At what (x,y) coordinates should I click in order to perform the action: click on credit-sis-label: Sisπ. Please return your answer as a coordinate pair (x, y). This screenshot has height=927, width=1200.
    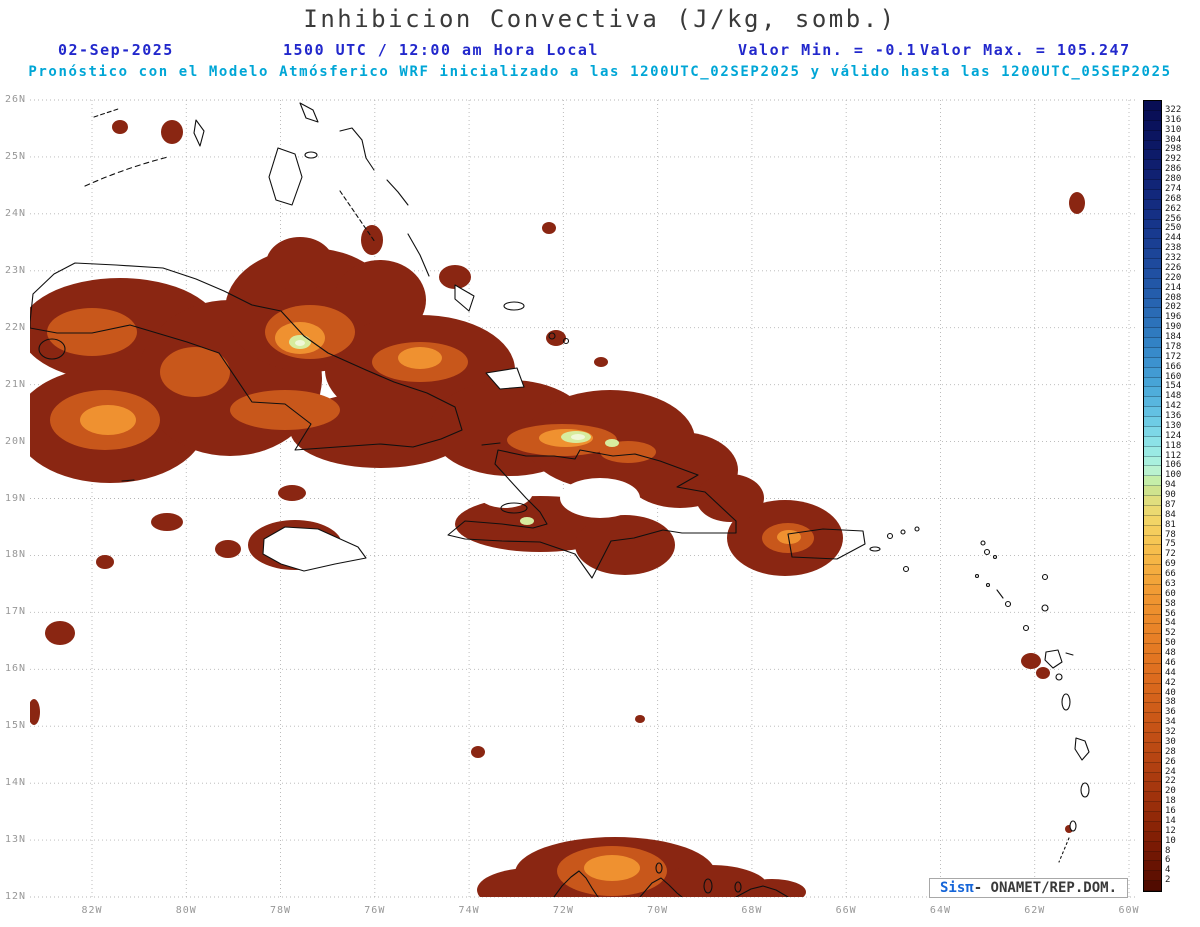
    Looking at the image, I should click on (956, 888).